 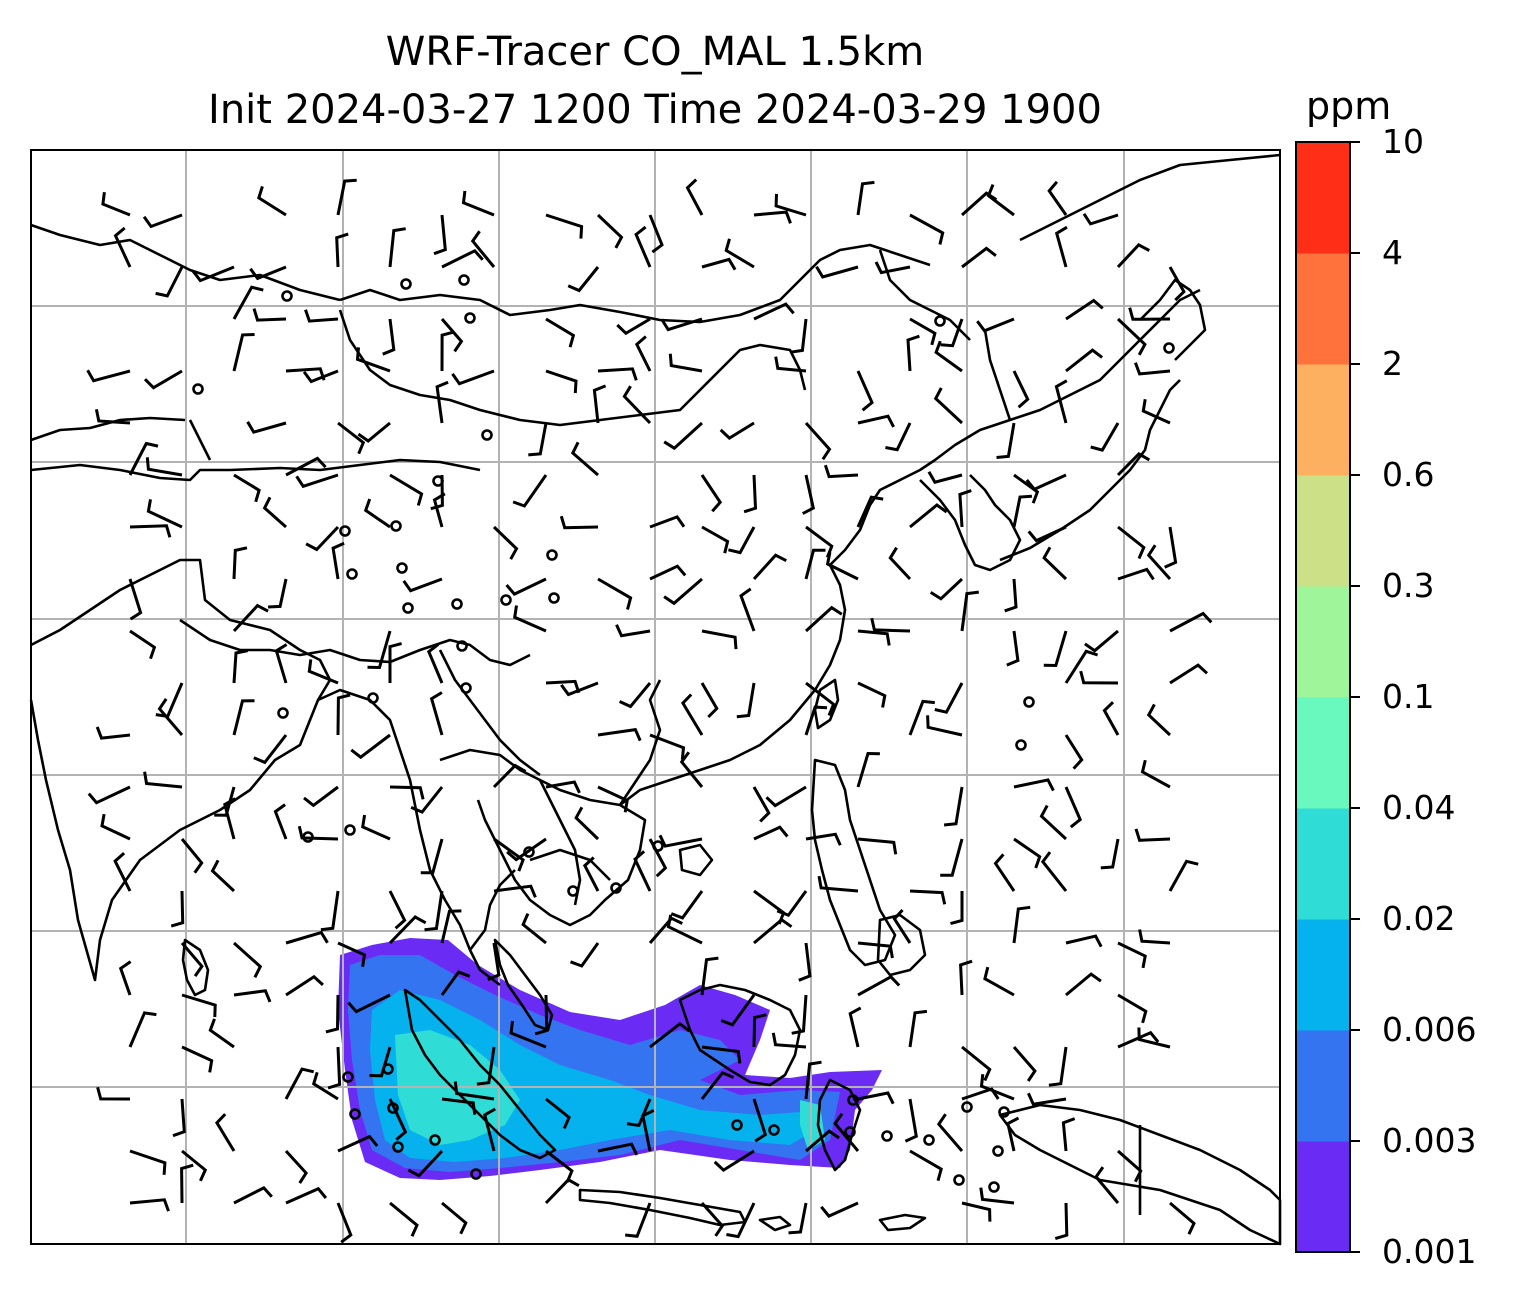 What do you see at coordinates (1150, 197) in the screenshot?
I see `coastline-north` at bounding box center [1150, 197].